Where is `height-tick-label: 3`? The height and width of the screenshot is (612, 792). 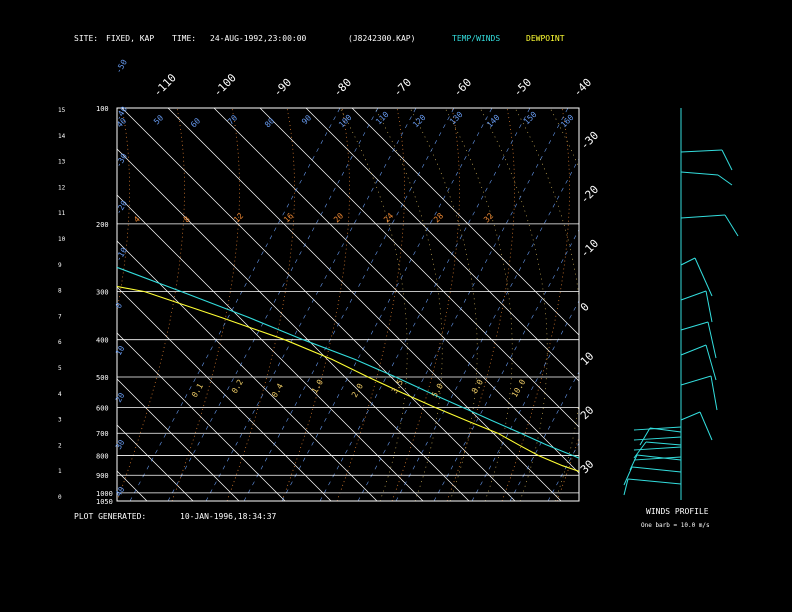
height-tick-label: 3 is located at coordinates (60, 420).